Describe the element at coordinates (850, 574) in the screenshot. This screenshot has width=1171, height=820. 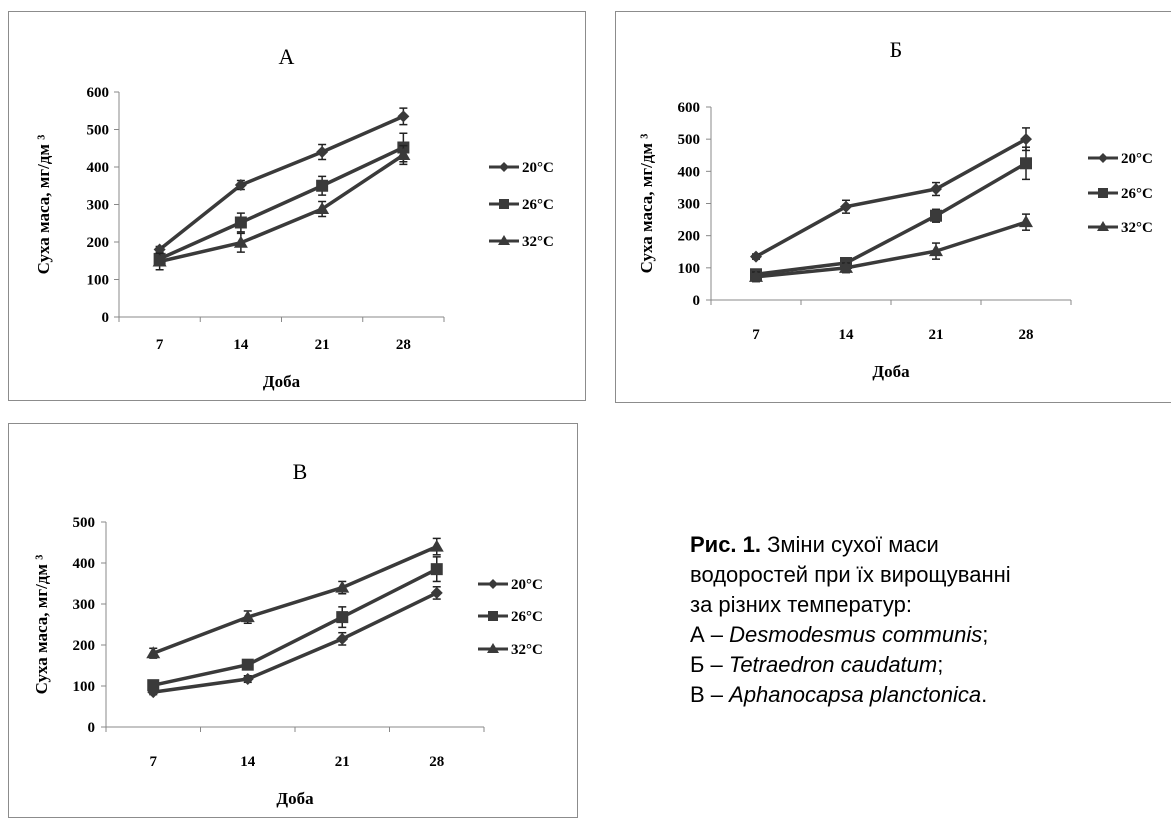
I see `caption-line-2: водоростей при їх вирощуванні` at that location.